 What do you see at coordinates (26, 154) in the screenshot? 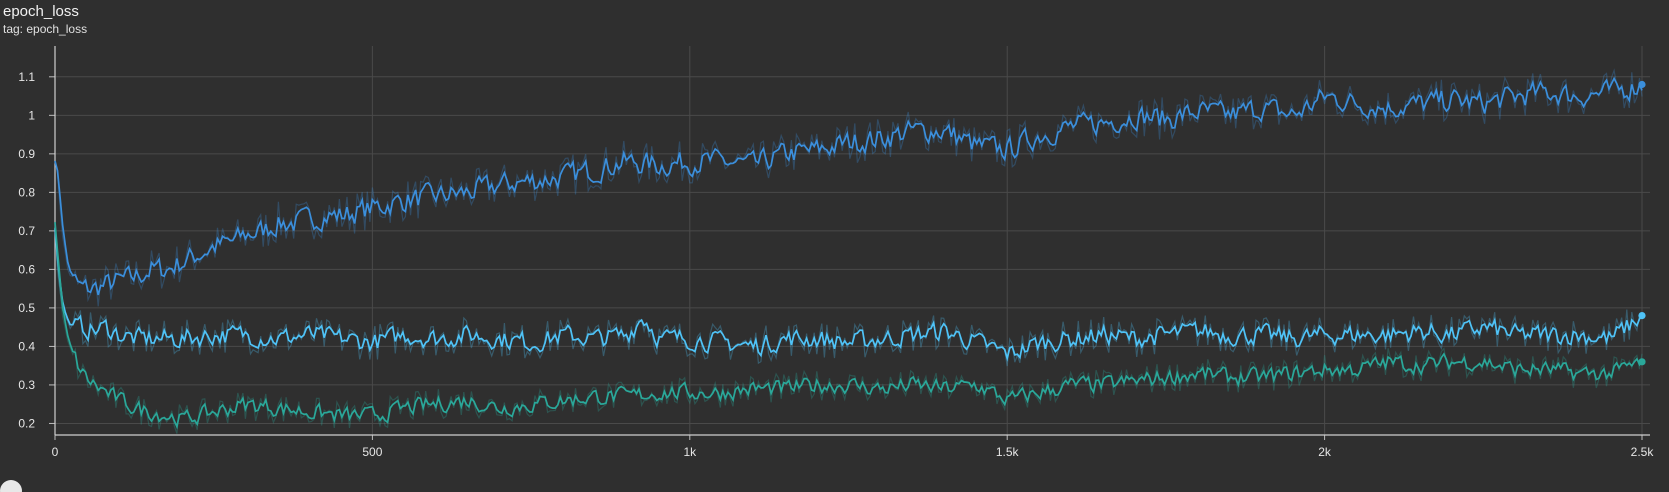
I see `y-tick-label: 0.9` at bounding box center [26, 154].